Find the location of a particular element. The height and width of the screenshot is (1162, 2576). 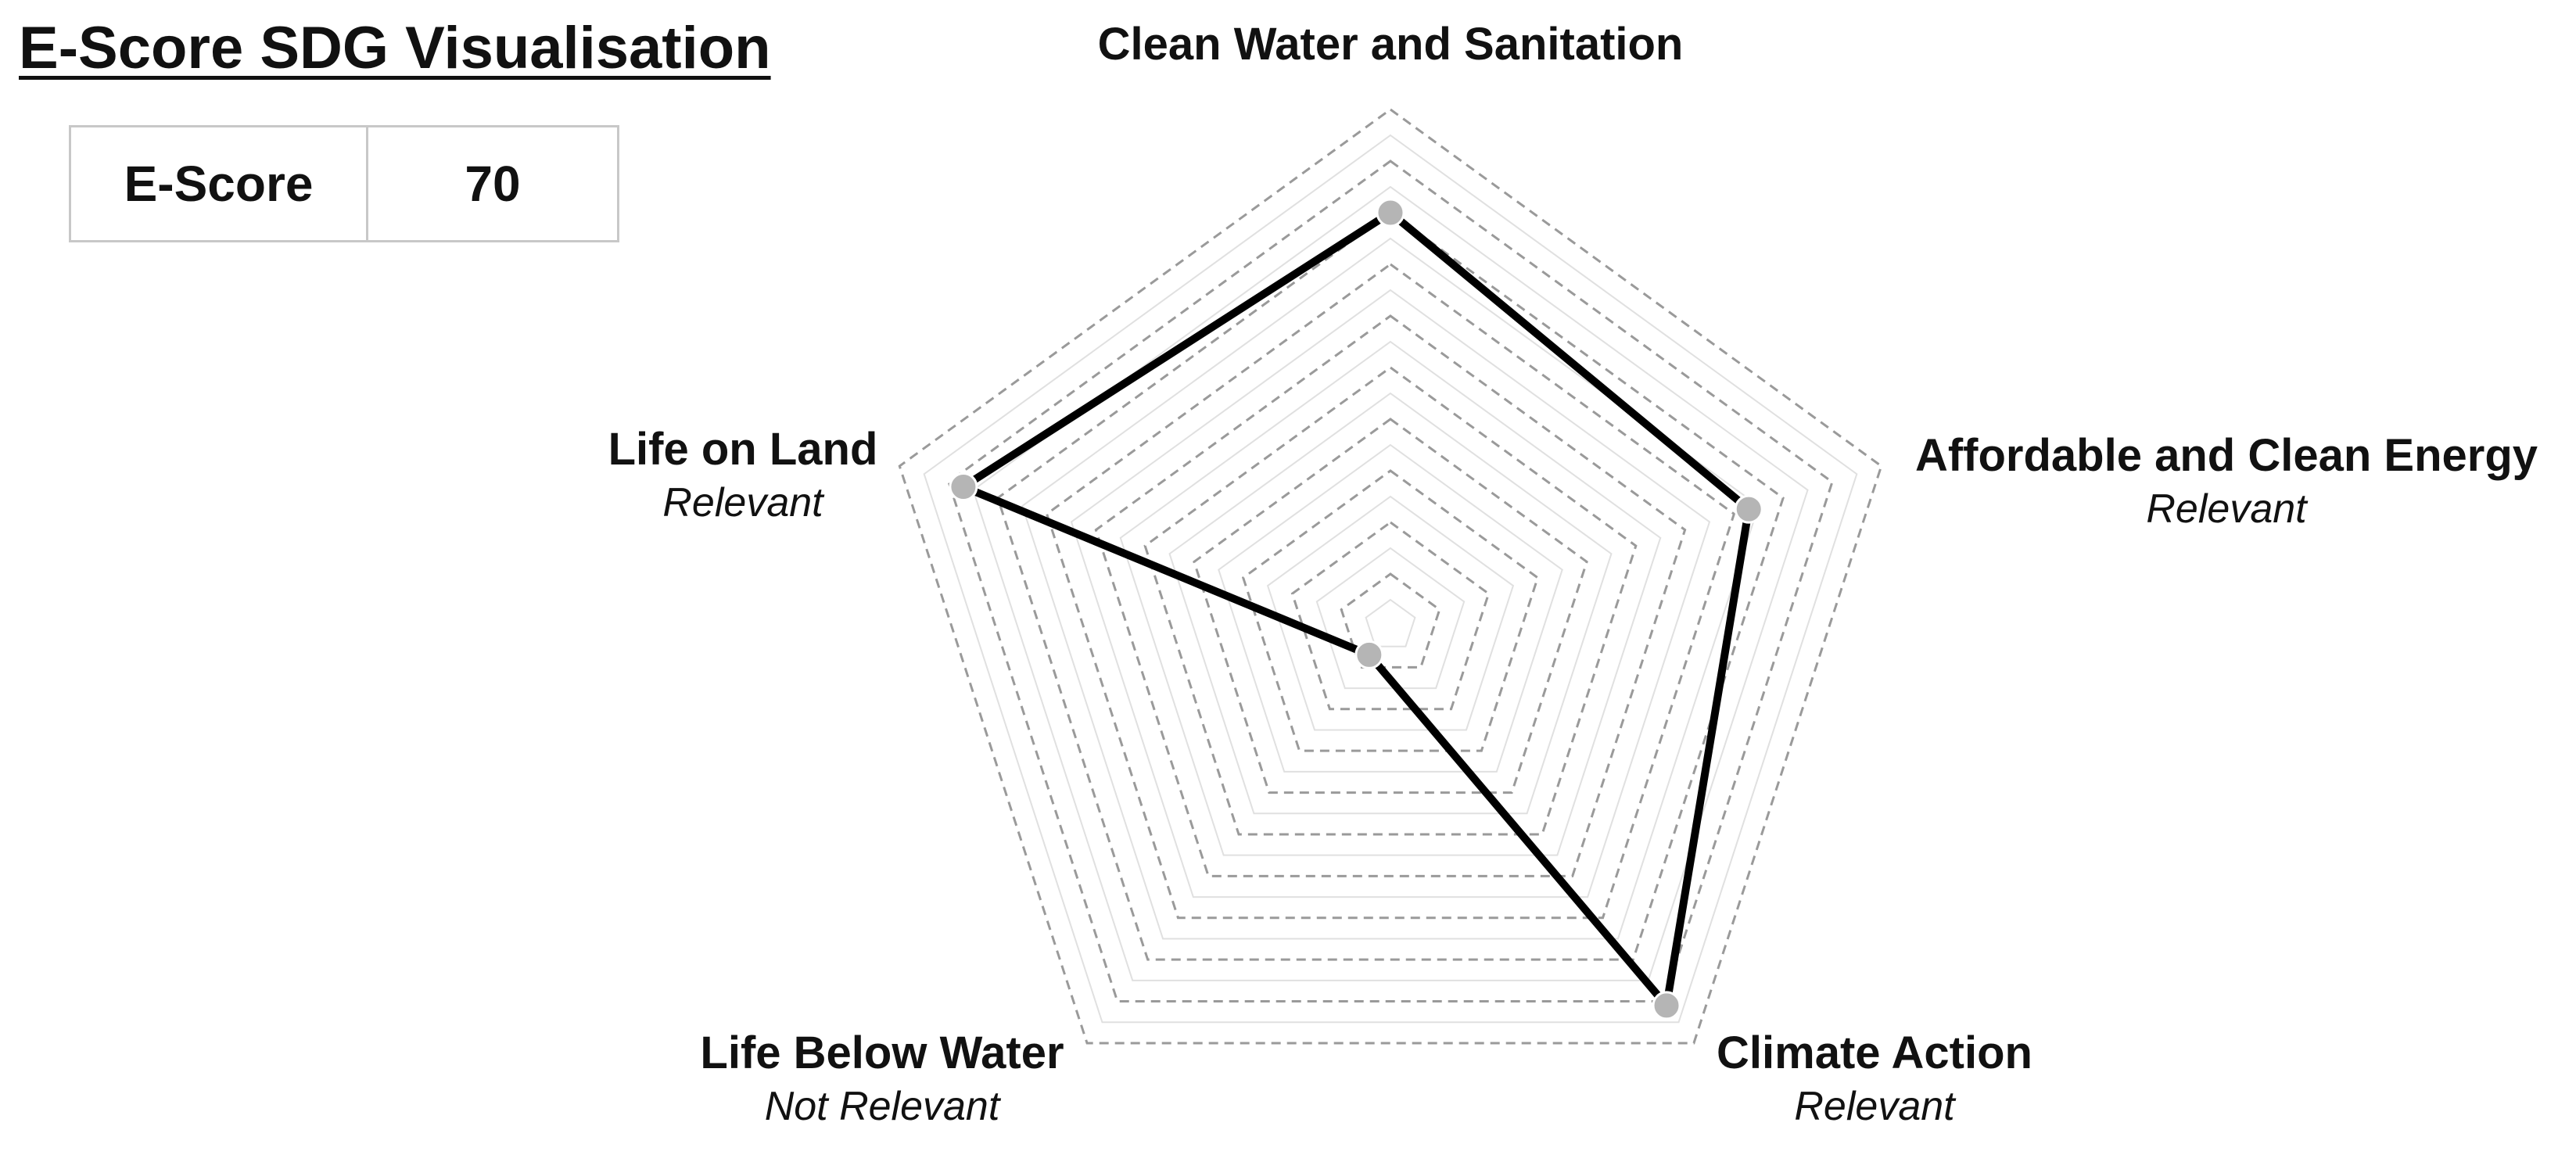

axis-relevance: Not Relevant is located at coordinates (882, 1106).